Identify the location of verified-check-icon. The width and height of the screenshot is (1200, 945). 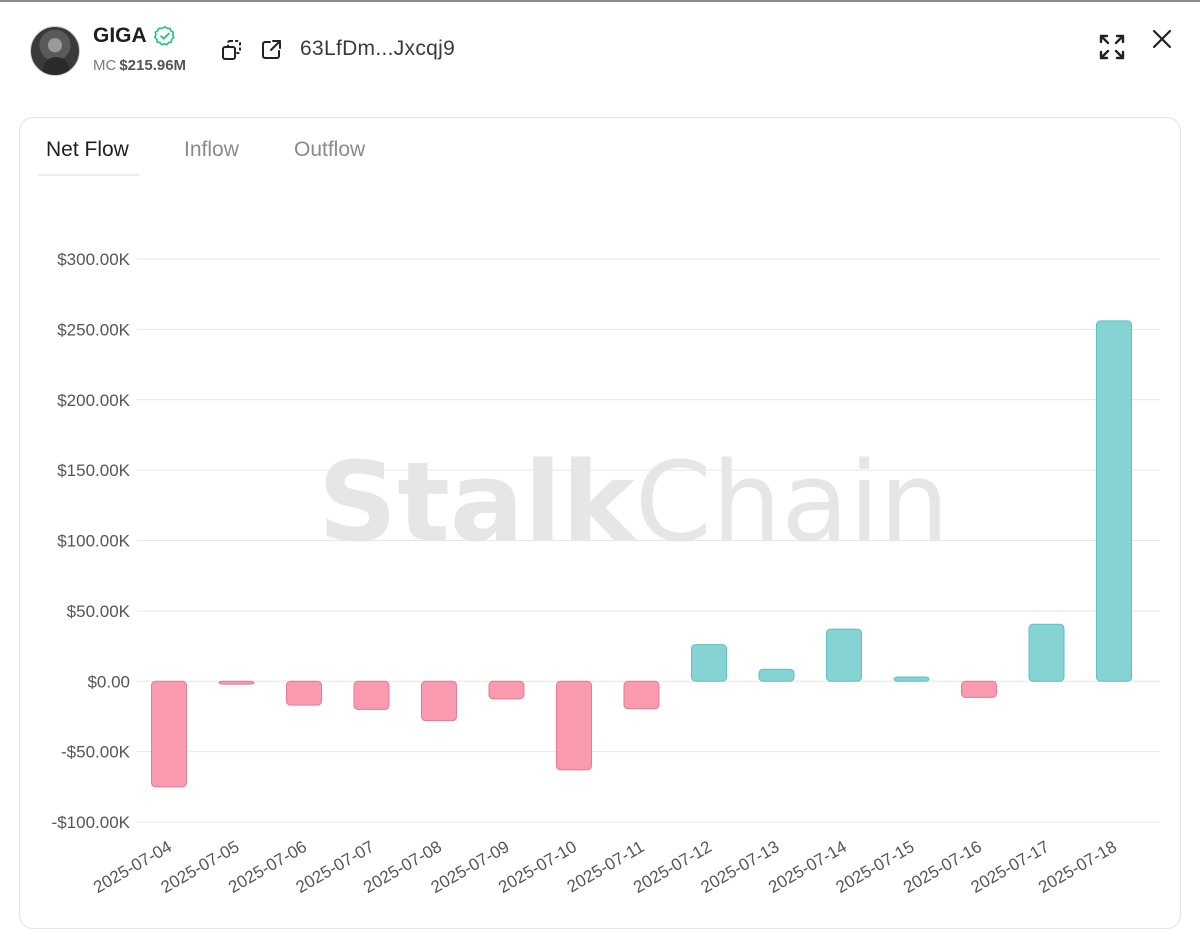
(164, 36).